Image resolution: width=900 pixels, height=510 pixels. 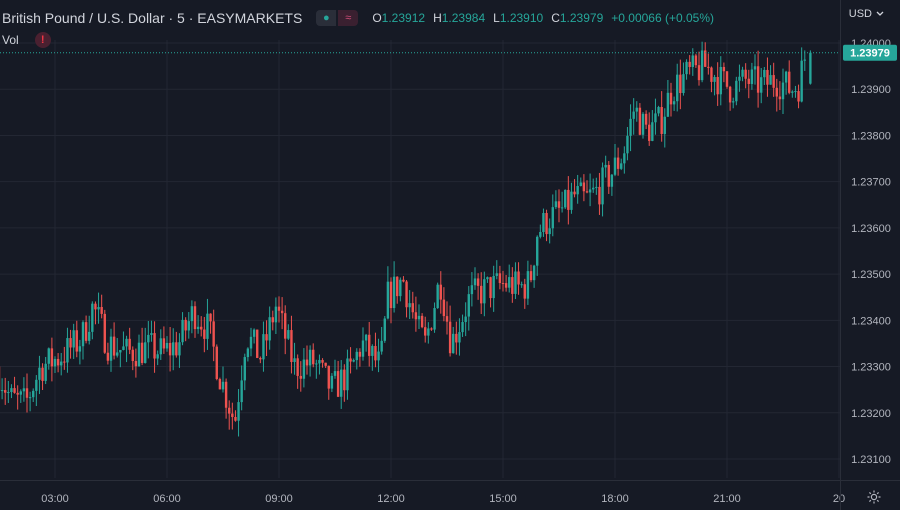 I want to click on y-tick-label: 1.23100, so click(x=871, y=460).